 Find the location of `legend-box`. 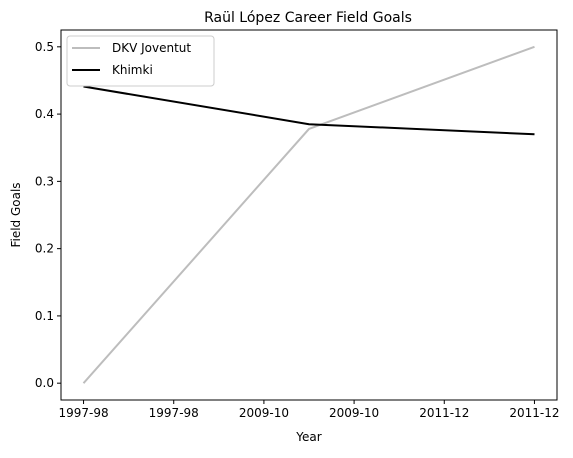

legend-box is located at coordinates (140, 61).